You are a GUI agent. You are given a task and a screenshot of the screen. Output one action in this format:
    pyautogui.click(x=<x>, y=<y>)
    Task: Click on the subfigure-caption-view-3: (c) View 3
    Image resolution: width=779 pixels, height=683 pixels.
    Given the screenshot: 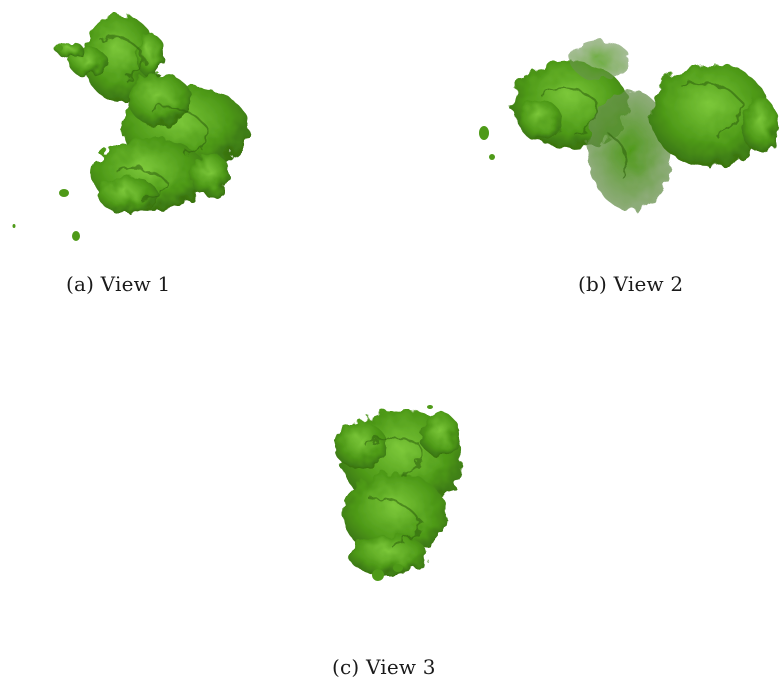 What is the action you would take?
    pyautogui.click(x=384, y=667)
    